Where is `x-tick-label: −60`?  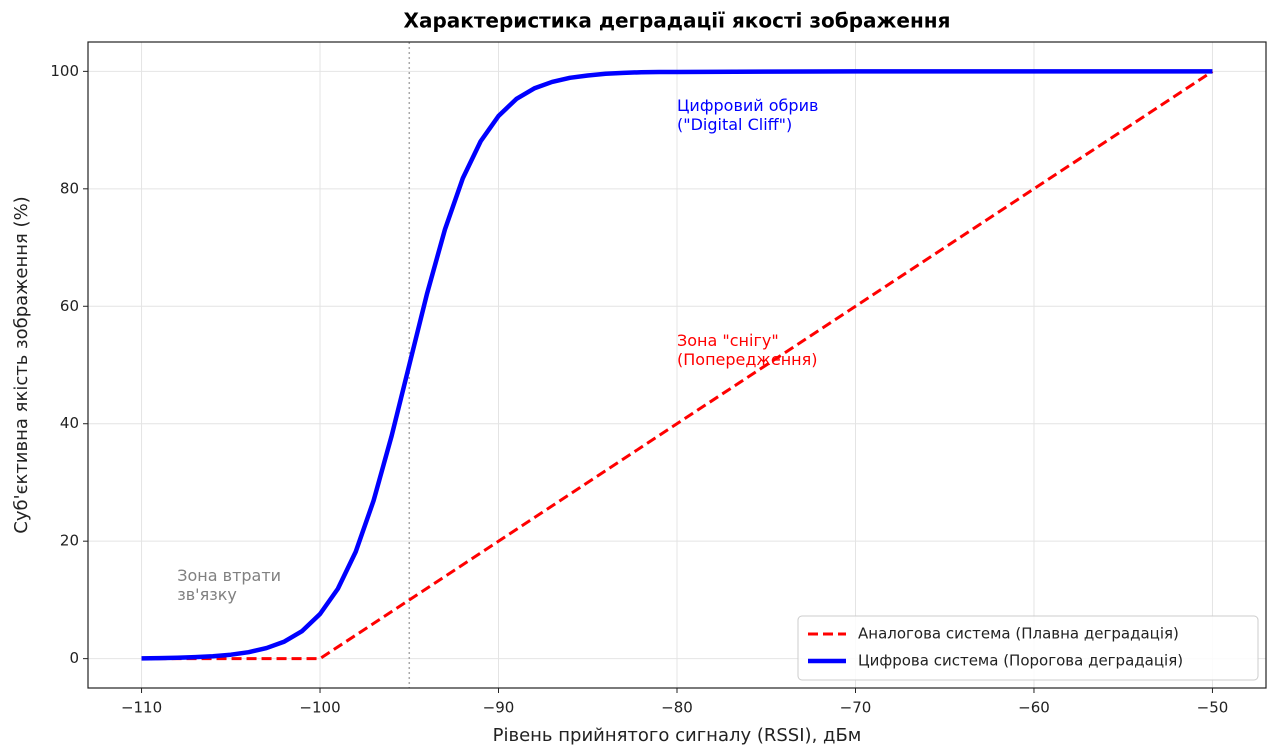
x-tick-label: −60 is located at coordinates (1034, 708).